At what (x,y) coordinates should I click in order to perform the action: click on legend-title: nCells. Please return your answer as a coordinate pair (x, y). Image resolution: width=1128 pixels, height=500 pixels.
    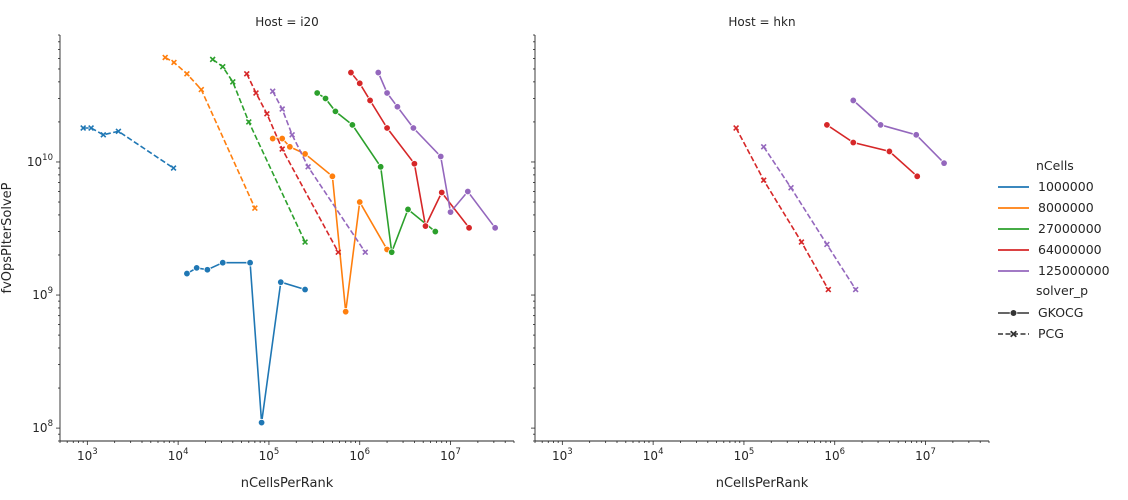
    Looking at the image, I should click on (1055, 165).